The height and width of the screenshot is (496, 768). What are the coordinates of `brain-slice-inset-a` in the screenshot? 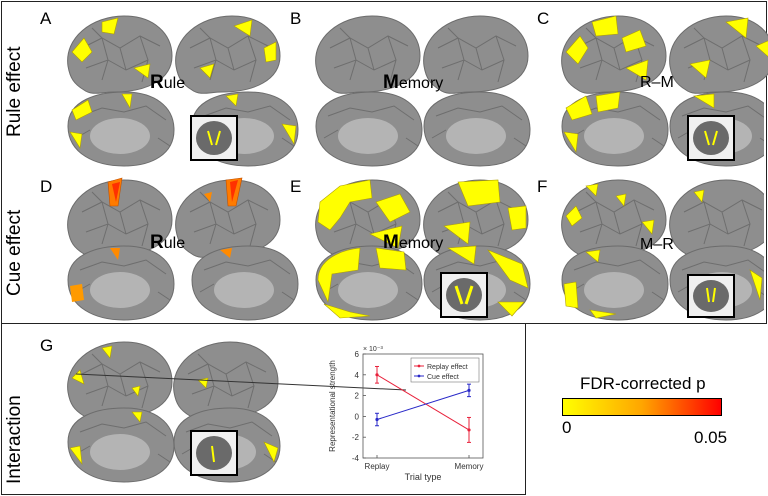 It's located at (214, 138).